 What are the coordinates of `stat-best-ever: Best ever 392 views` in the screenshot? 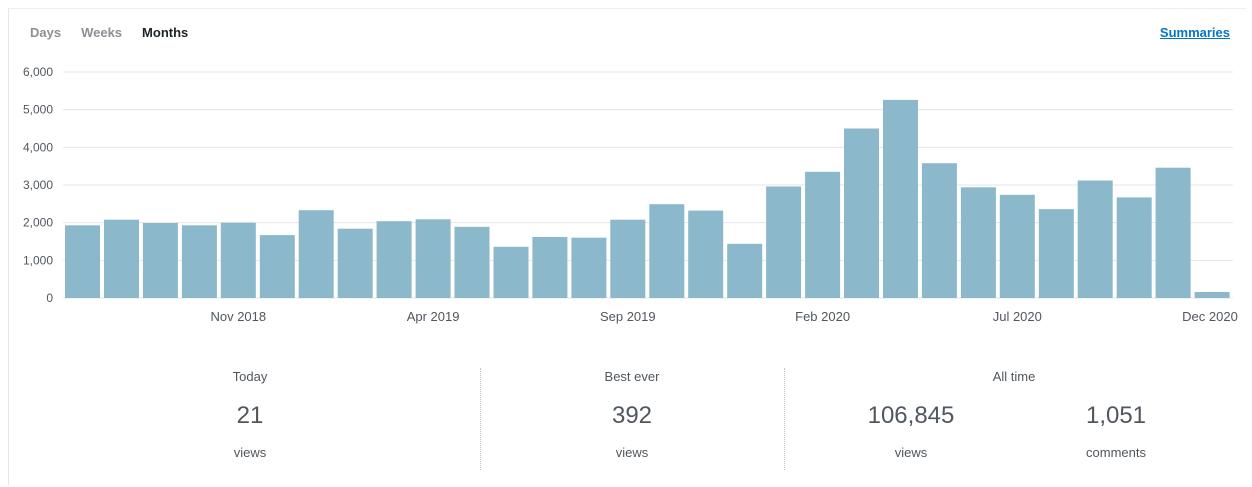 It's located at (632, 415).